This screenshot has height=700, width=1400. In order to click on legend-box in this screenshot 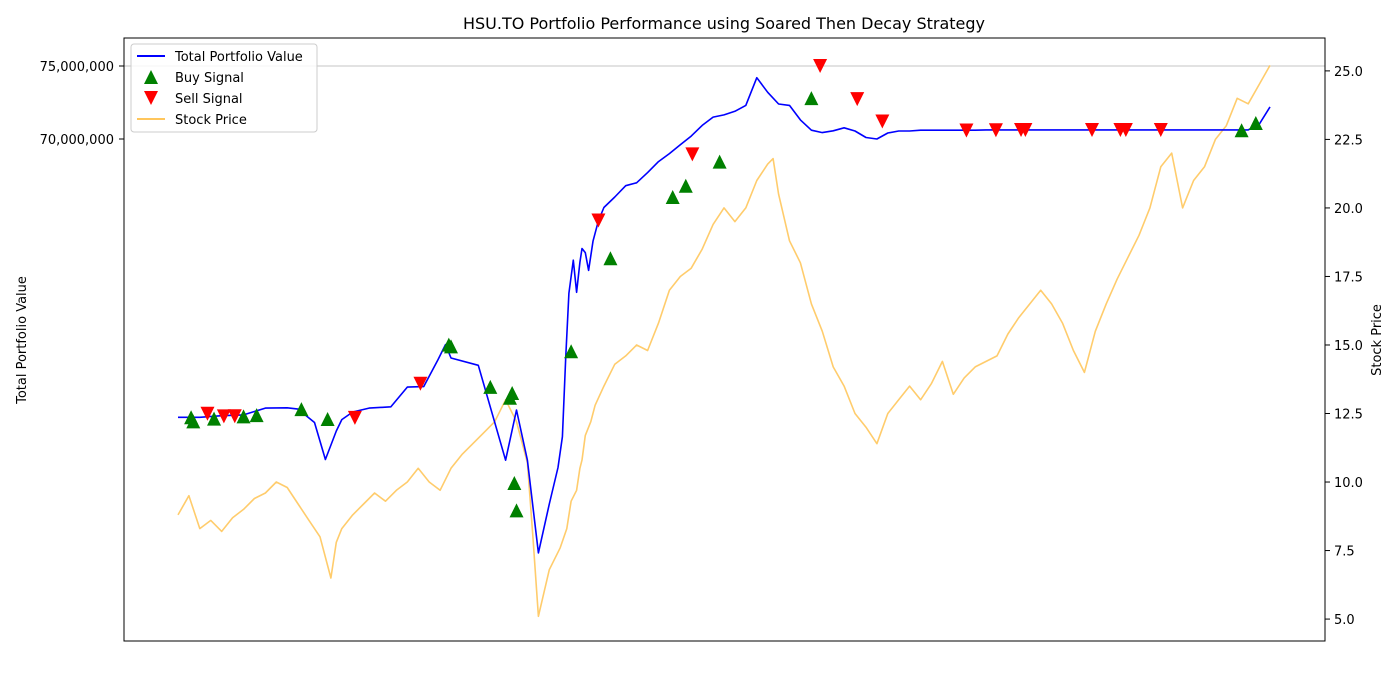, I will do `click(224, 88)`.